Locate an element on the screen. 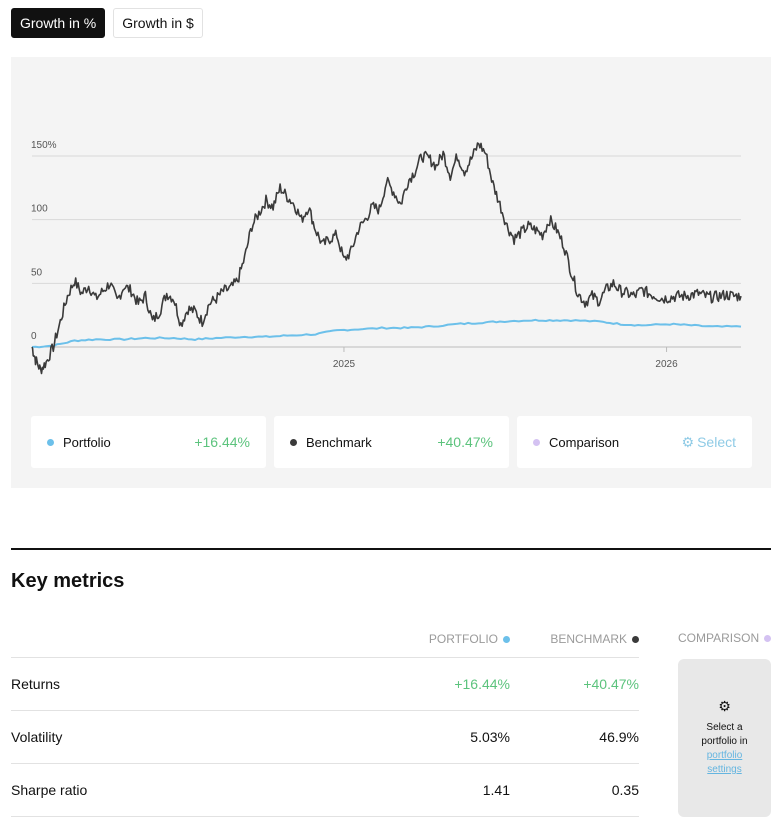 This screenshot has width=784, height=828. metric-portfolio: 5.03% is located at coordinates (490, 737).